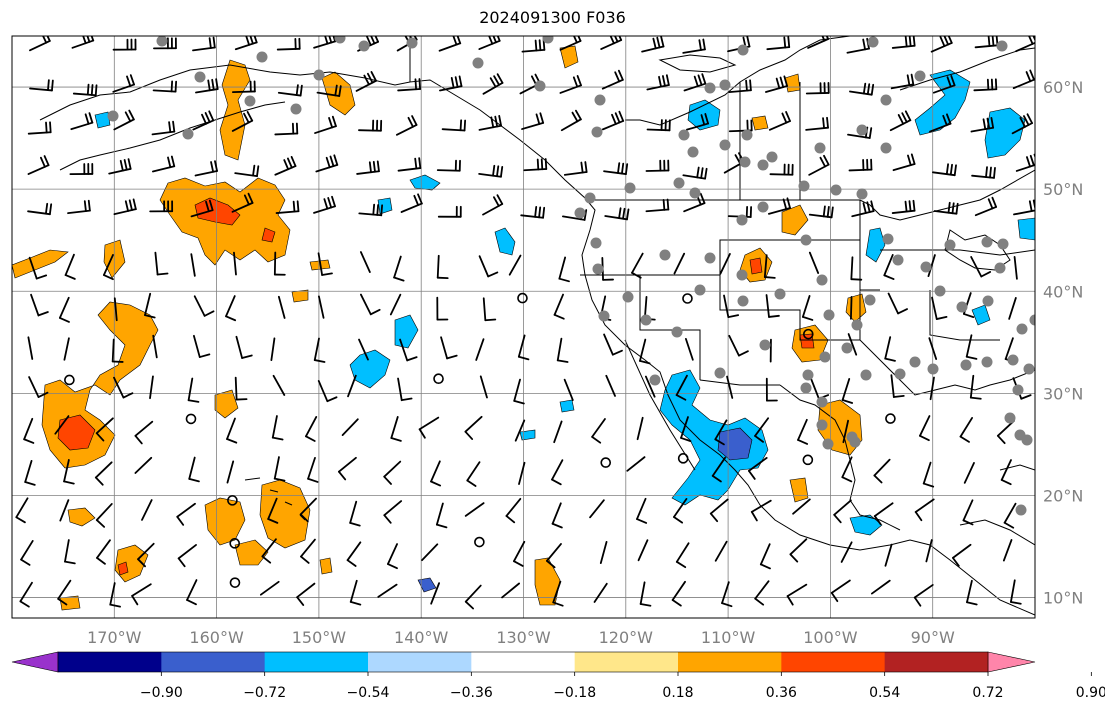 The image size is (1105, 712). What do you see at coordinates (264, 693) in the screenshot?
I see `colorbar-tick-label: −0.72` at bounding box center [264, 693].